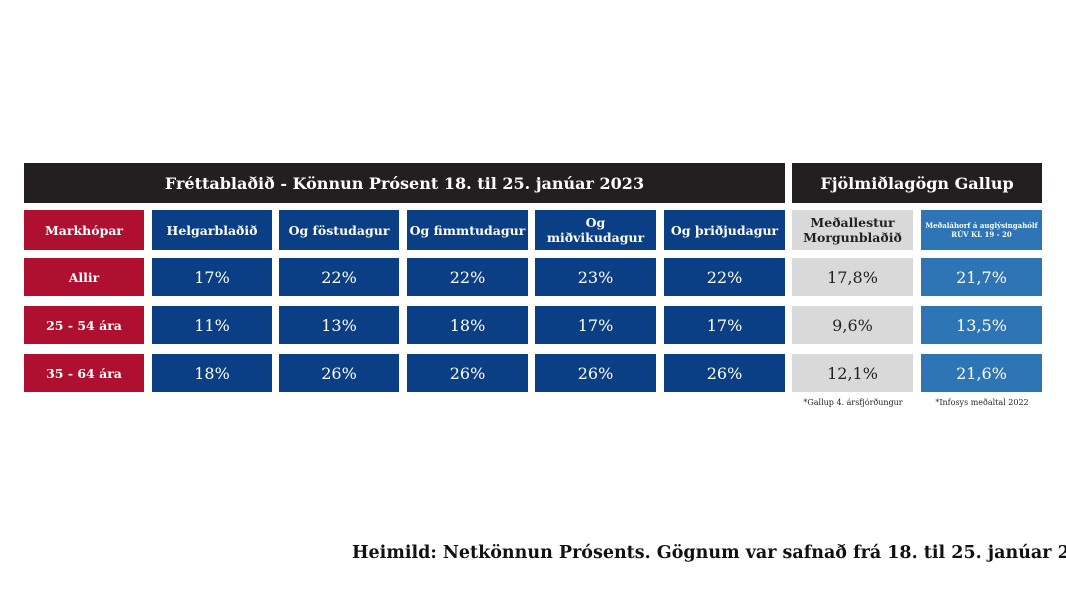 The image size is (1066, 600). I want to click on data-label: 21,7%, so click(981, 277).